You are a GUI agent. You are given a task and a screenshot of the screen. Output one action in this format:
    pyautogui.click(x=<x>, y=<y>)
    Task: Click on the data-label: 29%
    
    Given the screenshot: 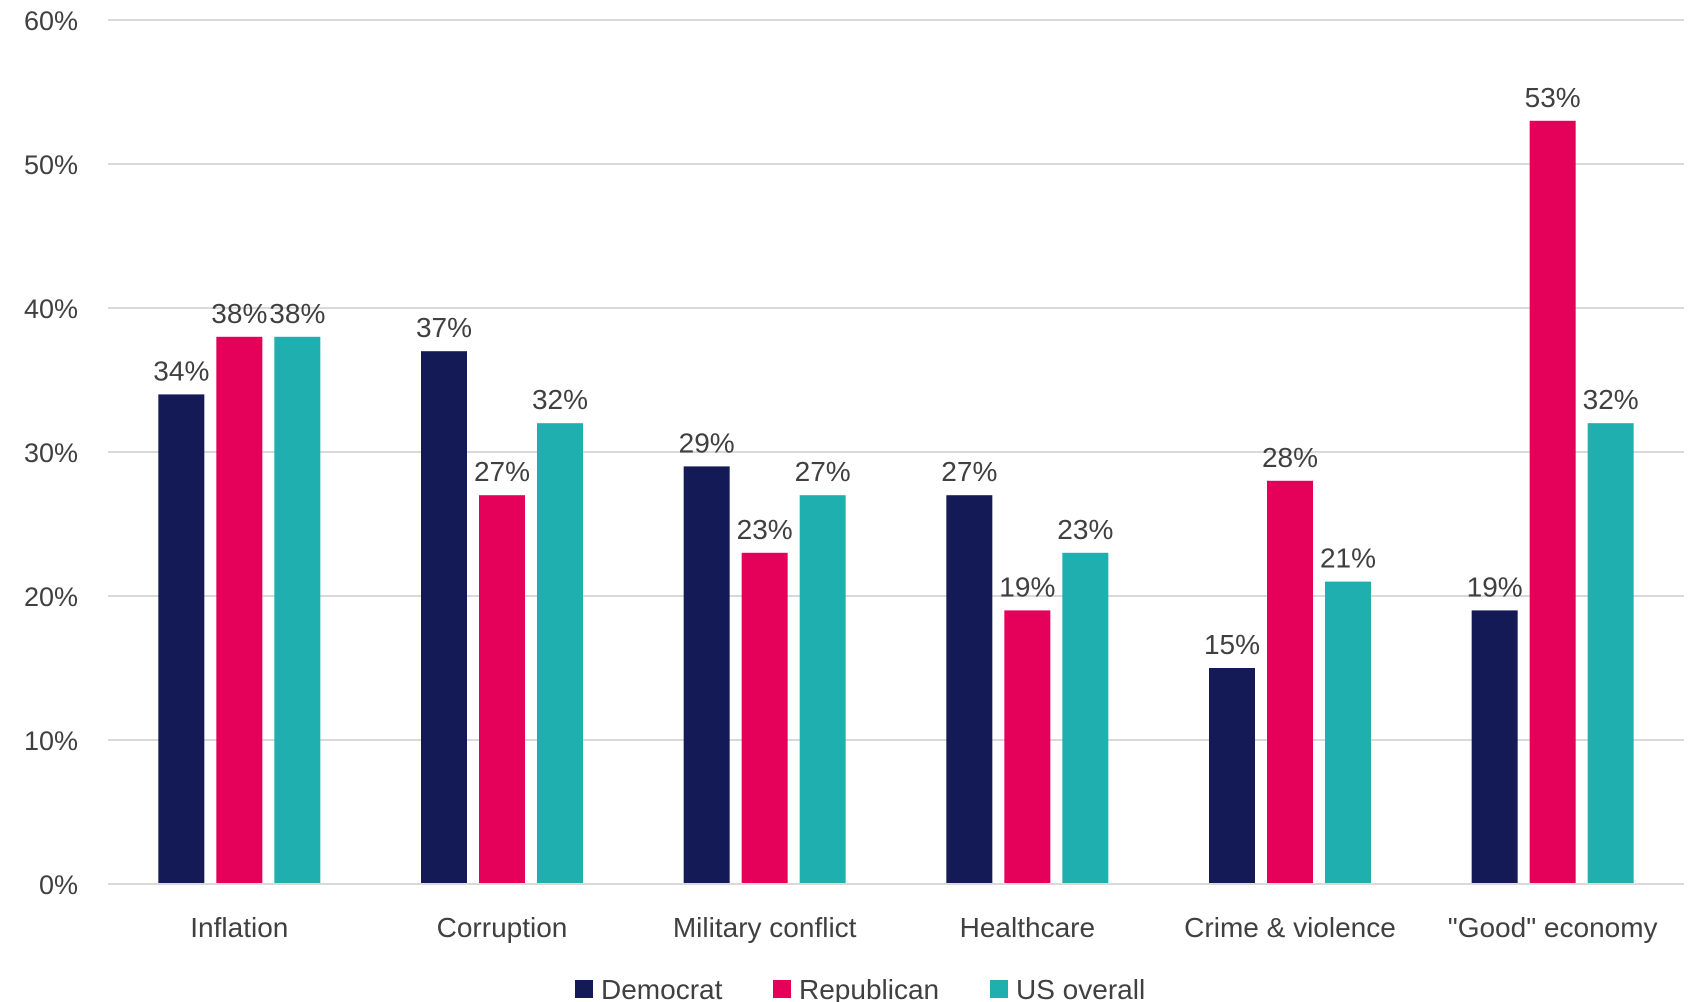 What is the action you would take?
    pyautogui.click(x=707, y=442)
    